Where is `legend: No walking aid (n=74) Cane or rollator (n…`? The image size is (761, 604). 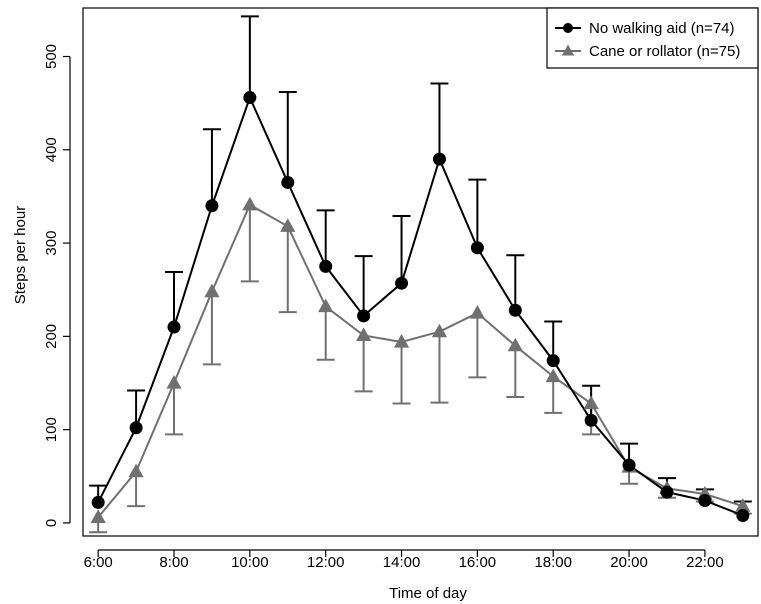
legend: No walking aid (n=74) Cane or rollator (n… is located at coordinates (652, 38).